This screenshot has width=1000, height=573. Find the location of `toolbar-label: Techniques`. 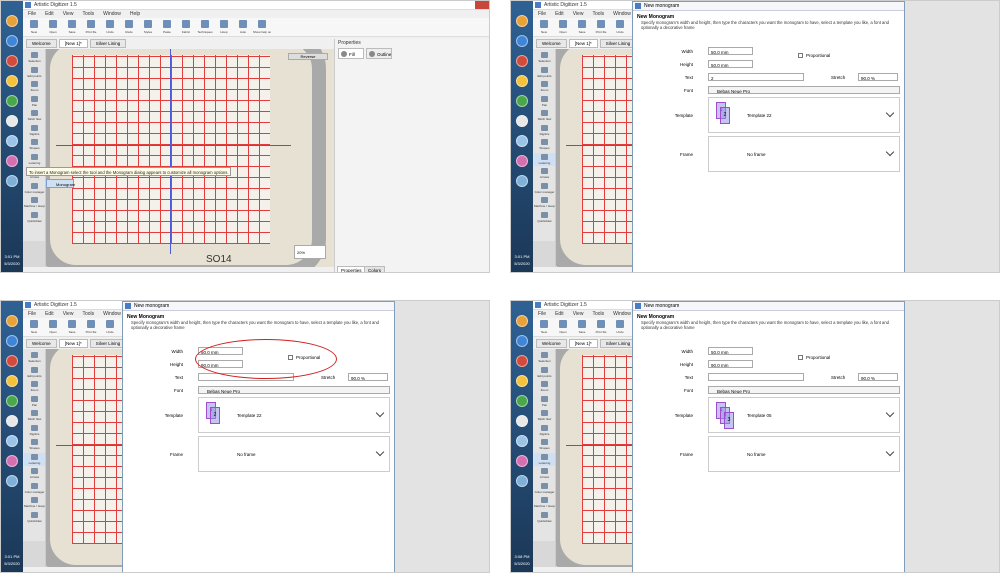

toolbar-label: Techniques is located at coordinates (205, 32).